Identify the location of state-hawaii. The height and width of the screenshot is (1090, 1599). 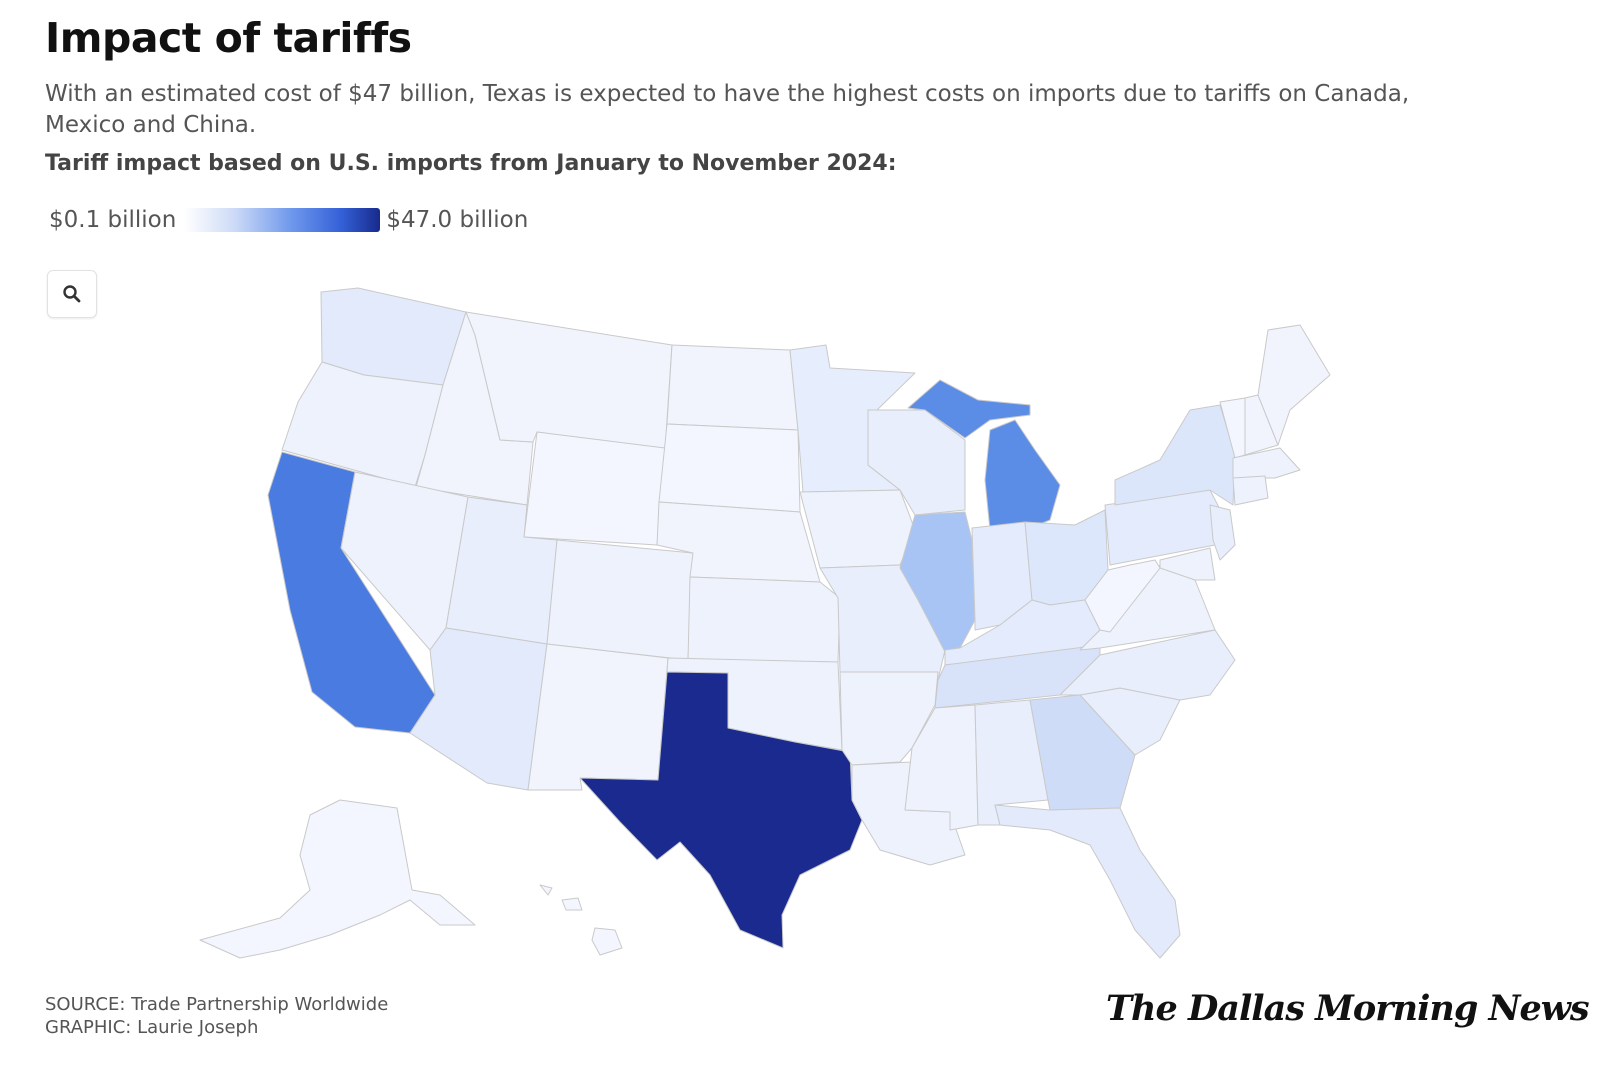
(581, 920).